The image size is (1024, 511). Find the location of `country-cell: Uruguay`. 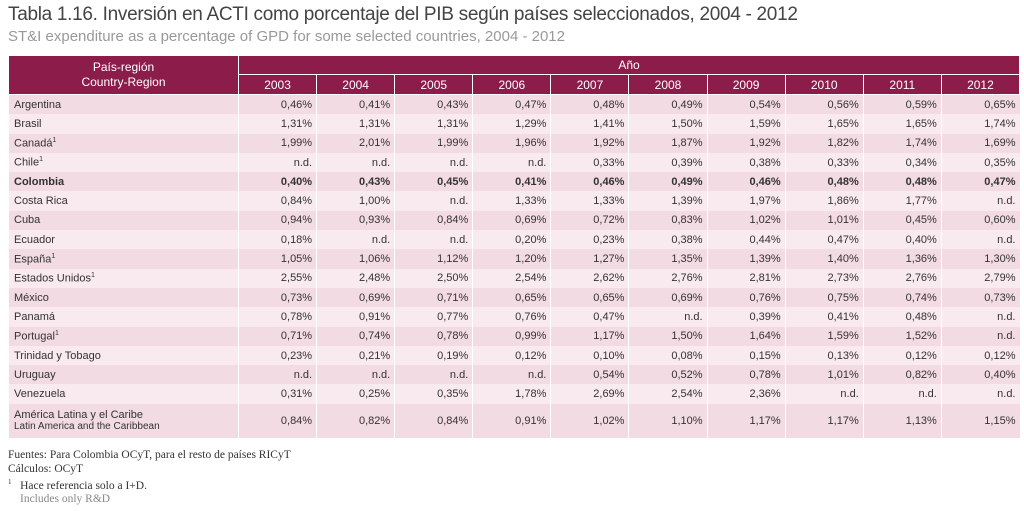

country-cell: Uruguay is located at coordinates (123, 375).